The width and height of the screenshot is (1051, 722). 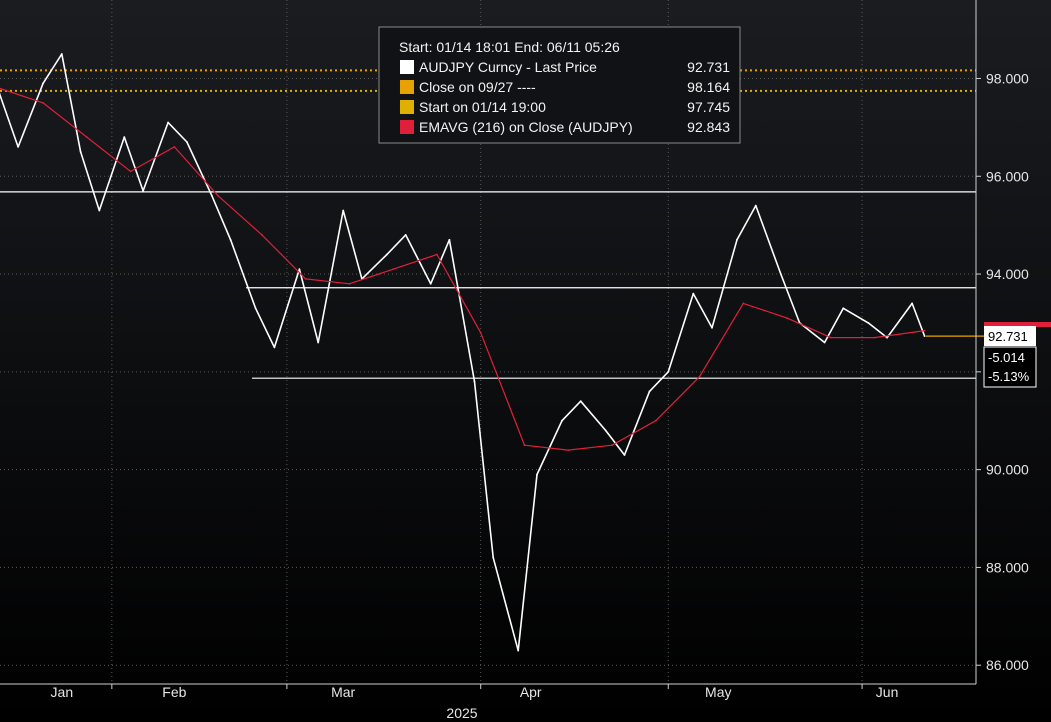 I want to click on x-tick-label-3: Apr, so click(x=531, y=692).